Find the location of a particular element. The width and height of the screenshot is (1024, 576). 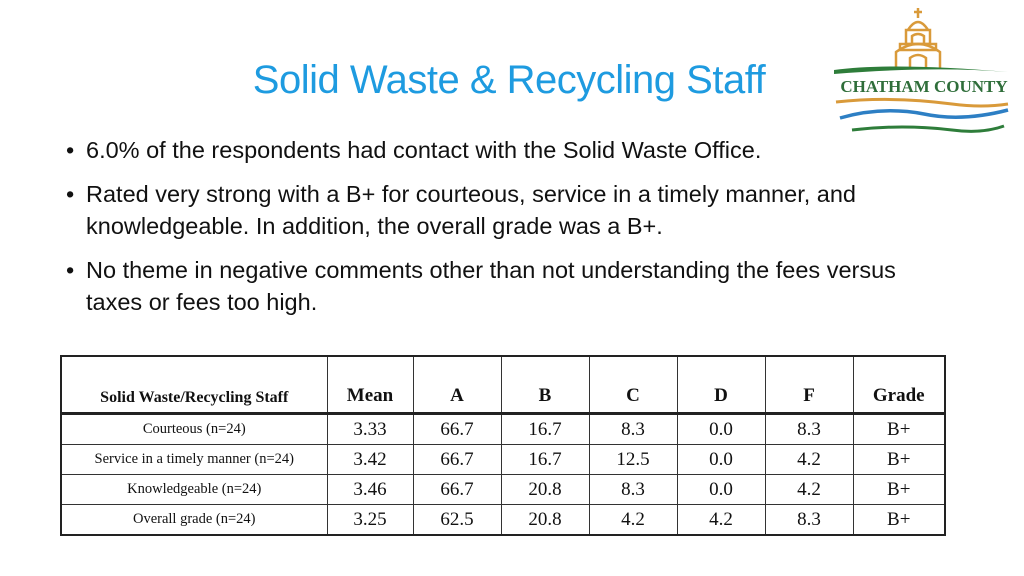

row-label: Overall grade (n=24) is located at coordinates (194, 520).